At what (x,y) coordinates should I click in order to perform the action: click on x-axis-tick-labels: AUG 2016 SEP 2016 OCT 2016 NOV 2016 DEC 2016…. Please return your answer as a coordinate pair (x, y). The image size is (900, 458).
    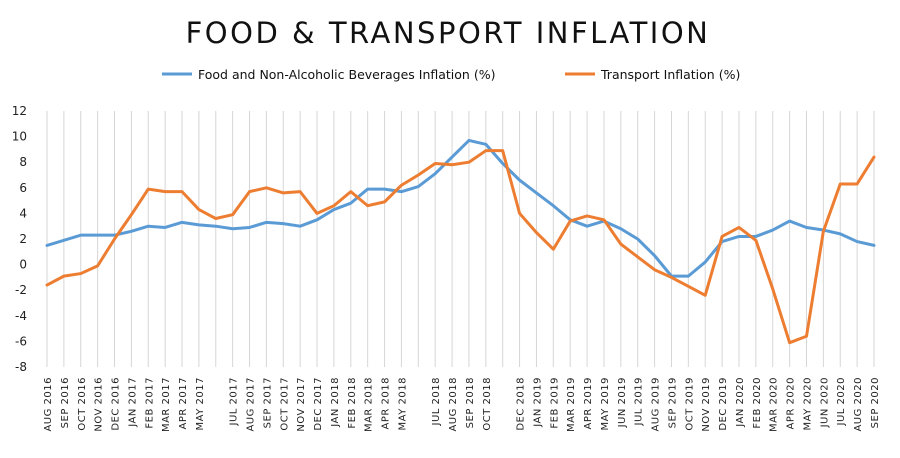
    Looking at the image, I should click on (462, 404).